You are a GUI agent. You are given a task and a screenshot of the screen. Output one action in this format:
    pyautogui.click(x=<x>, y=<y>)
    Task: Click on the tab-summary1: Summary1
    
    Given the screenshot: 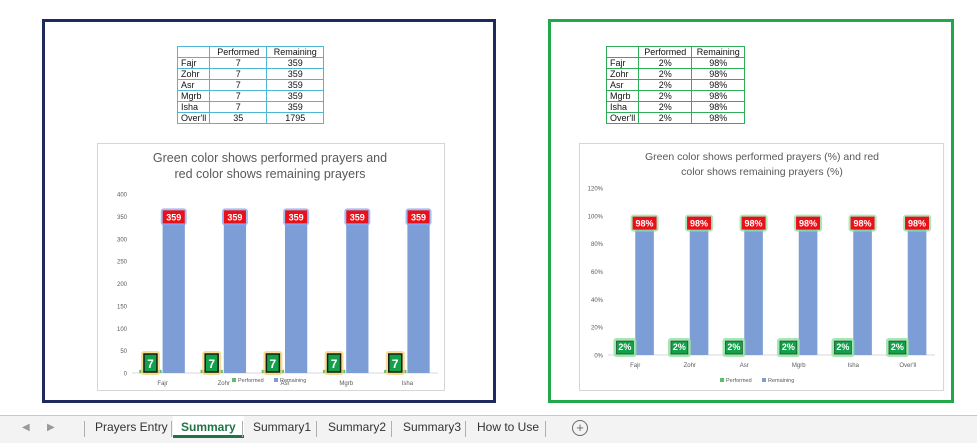 What is the action you would take?
    pyautogui.click(x=282, y=427)
    